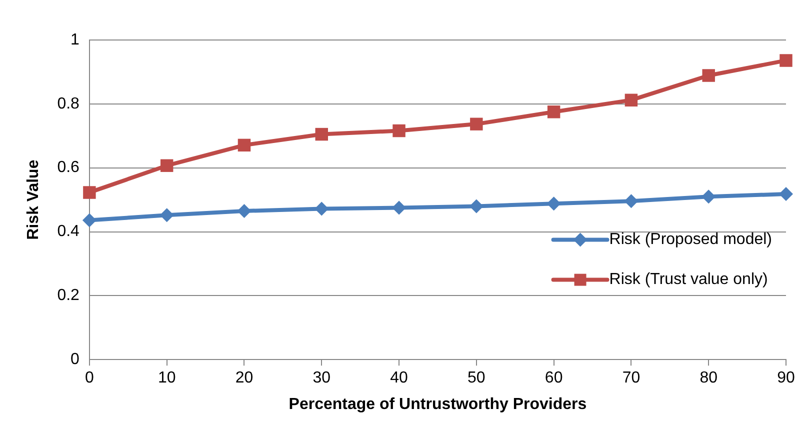 Image resolution: width=808 pixels, height=423 pixels. I want to click on y-tick-label: 0.8, so click(68, 103).